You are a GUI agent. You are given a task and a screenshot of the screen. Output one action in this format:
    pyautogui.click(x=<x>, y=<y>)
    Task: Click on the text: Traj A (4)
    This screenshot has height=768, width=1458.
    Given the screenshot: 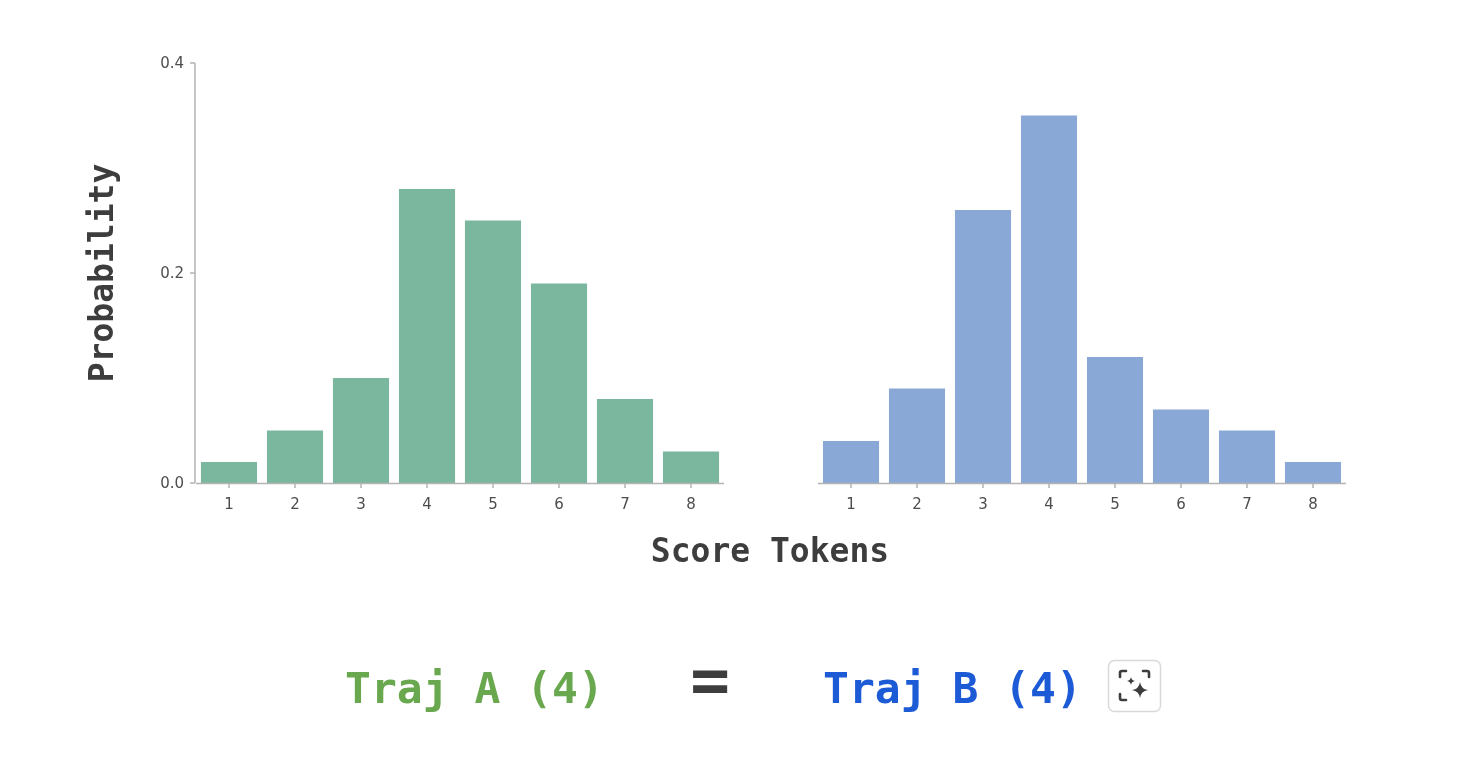 What is the action you would take?
    pyautogui.click(x=474, y=688)
    